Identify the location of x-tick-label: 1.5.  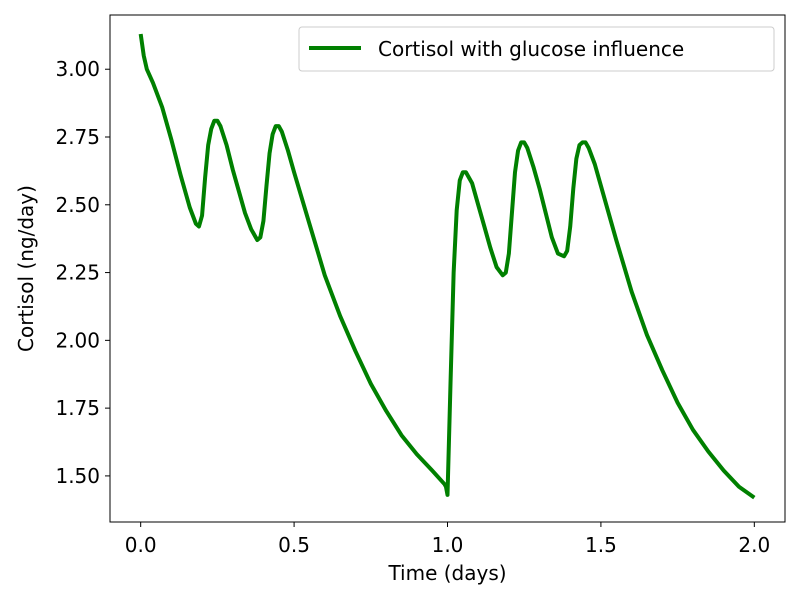
(601, 545).